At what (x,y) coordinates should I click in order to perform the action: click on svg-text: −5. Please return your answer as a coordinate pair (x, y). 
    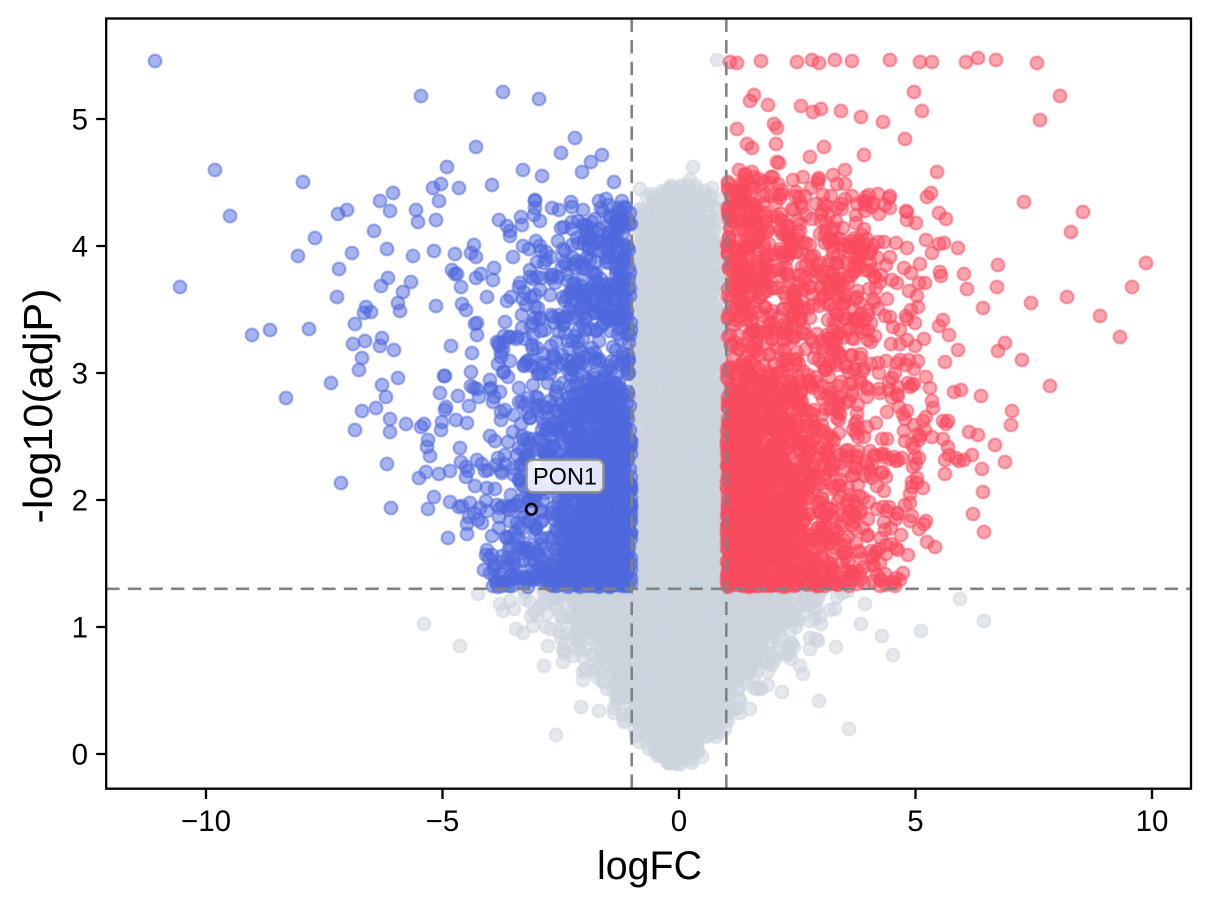
    Looking at the image, I should click on (443, 821).